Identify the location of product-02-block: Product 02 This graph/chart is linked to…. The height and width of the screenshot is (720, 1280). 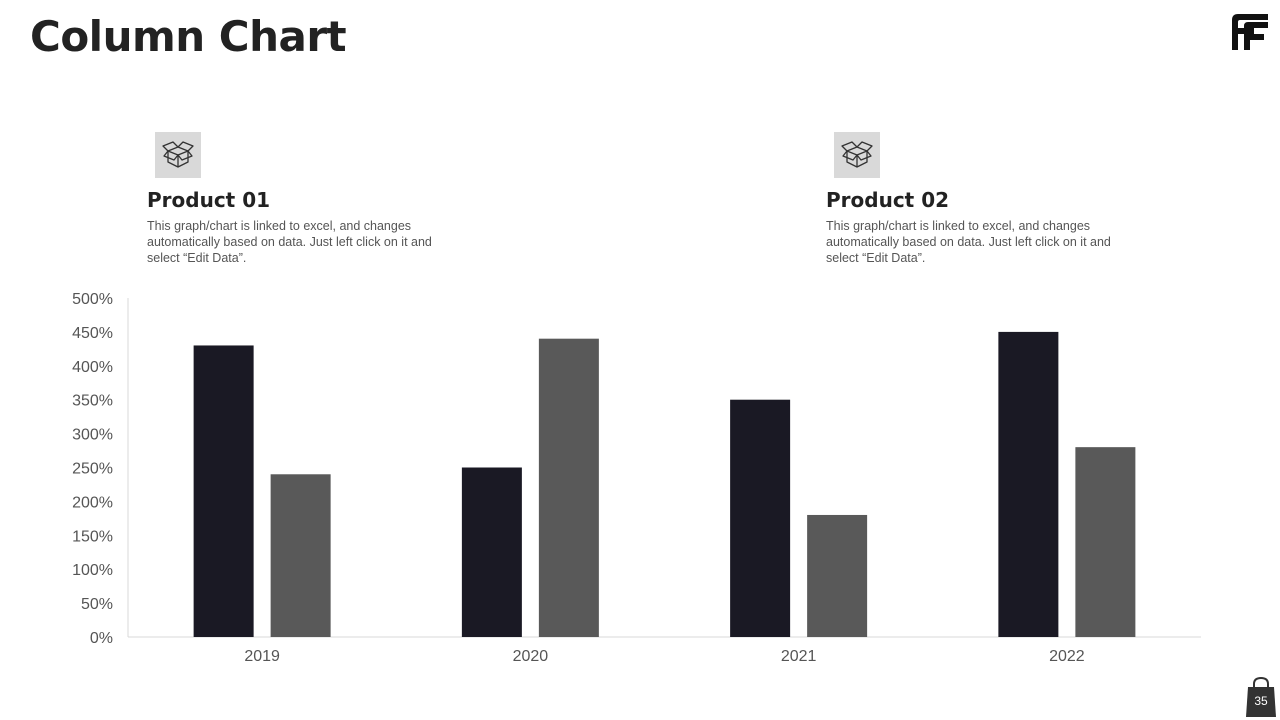
(986, 199).